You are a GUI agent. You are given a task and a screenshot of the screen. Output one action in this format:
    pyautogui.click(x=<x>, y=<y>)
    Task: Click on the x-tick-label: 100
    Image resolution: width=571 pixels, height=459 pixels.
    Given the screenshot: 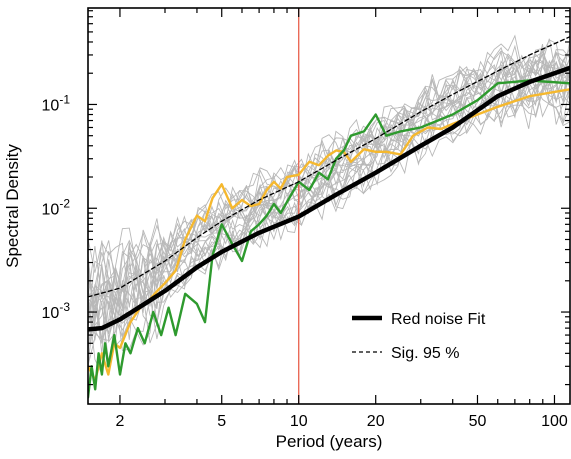 What is the action you would take?
    pyautogui.click(x=554, y=421)
    